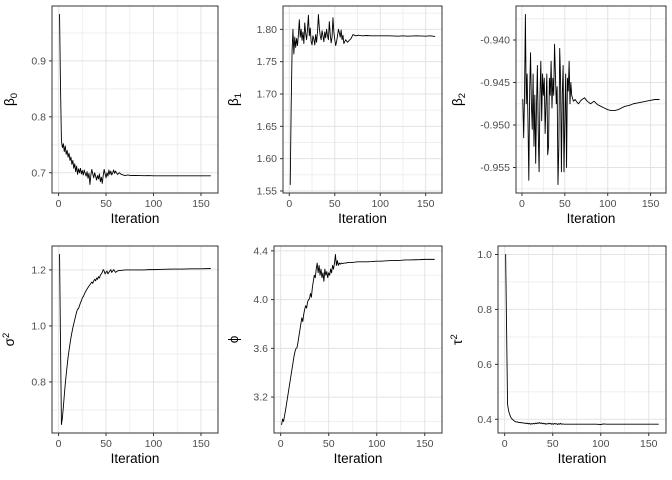  Describe the element at coordinates (495, 168) in the screenshot. I see `y-tick-label: -0.955` at that location.